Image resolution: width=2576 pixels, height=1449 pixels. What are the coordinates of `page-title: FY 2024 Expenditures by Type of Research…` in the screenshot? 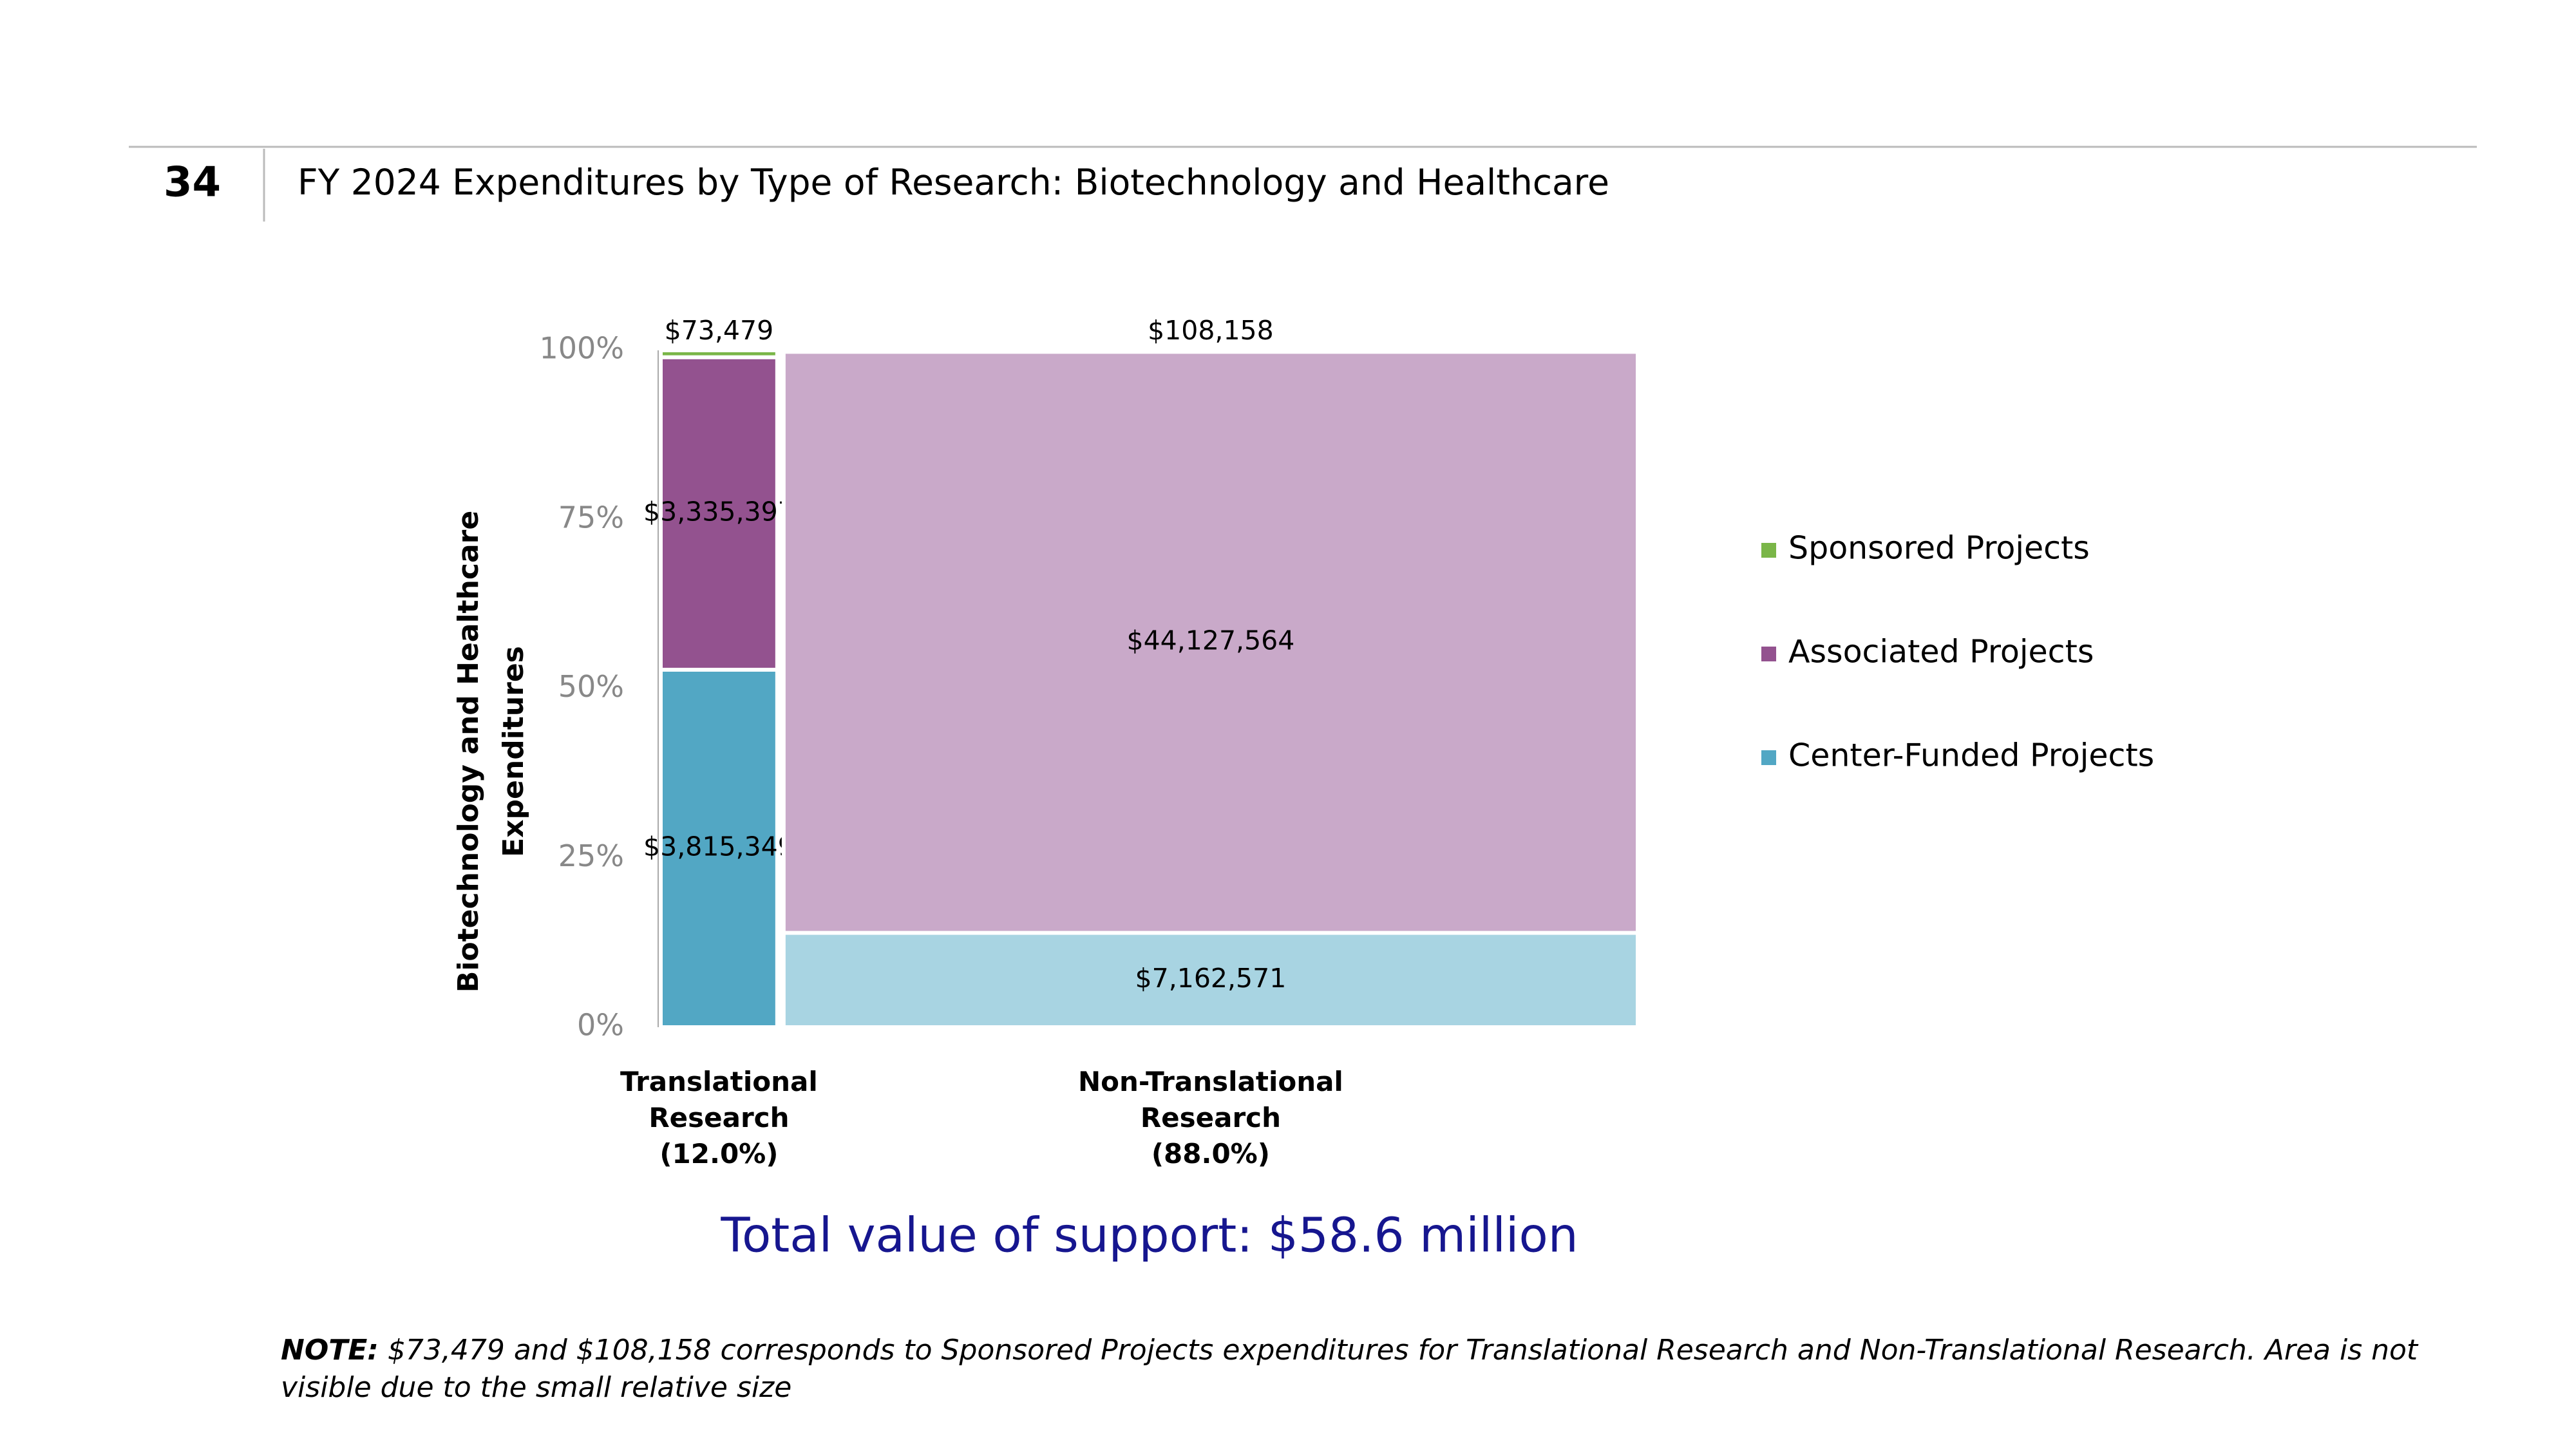 It's located at (953, 183).